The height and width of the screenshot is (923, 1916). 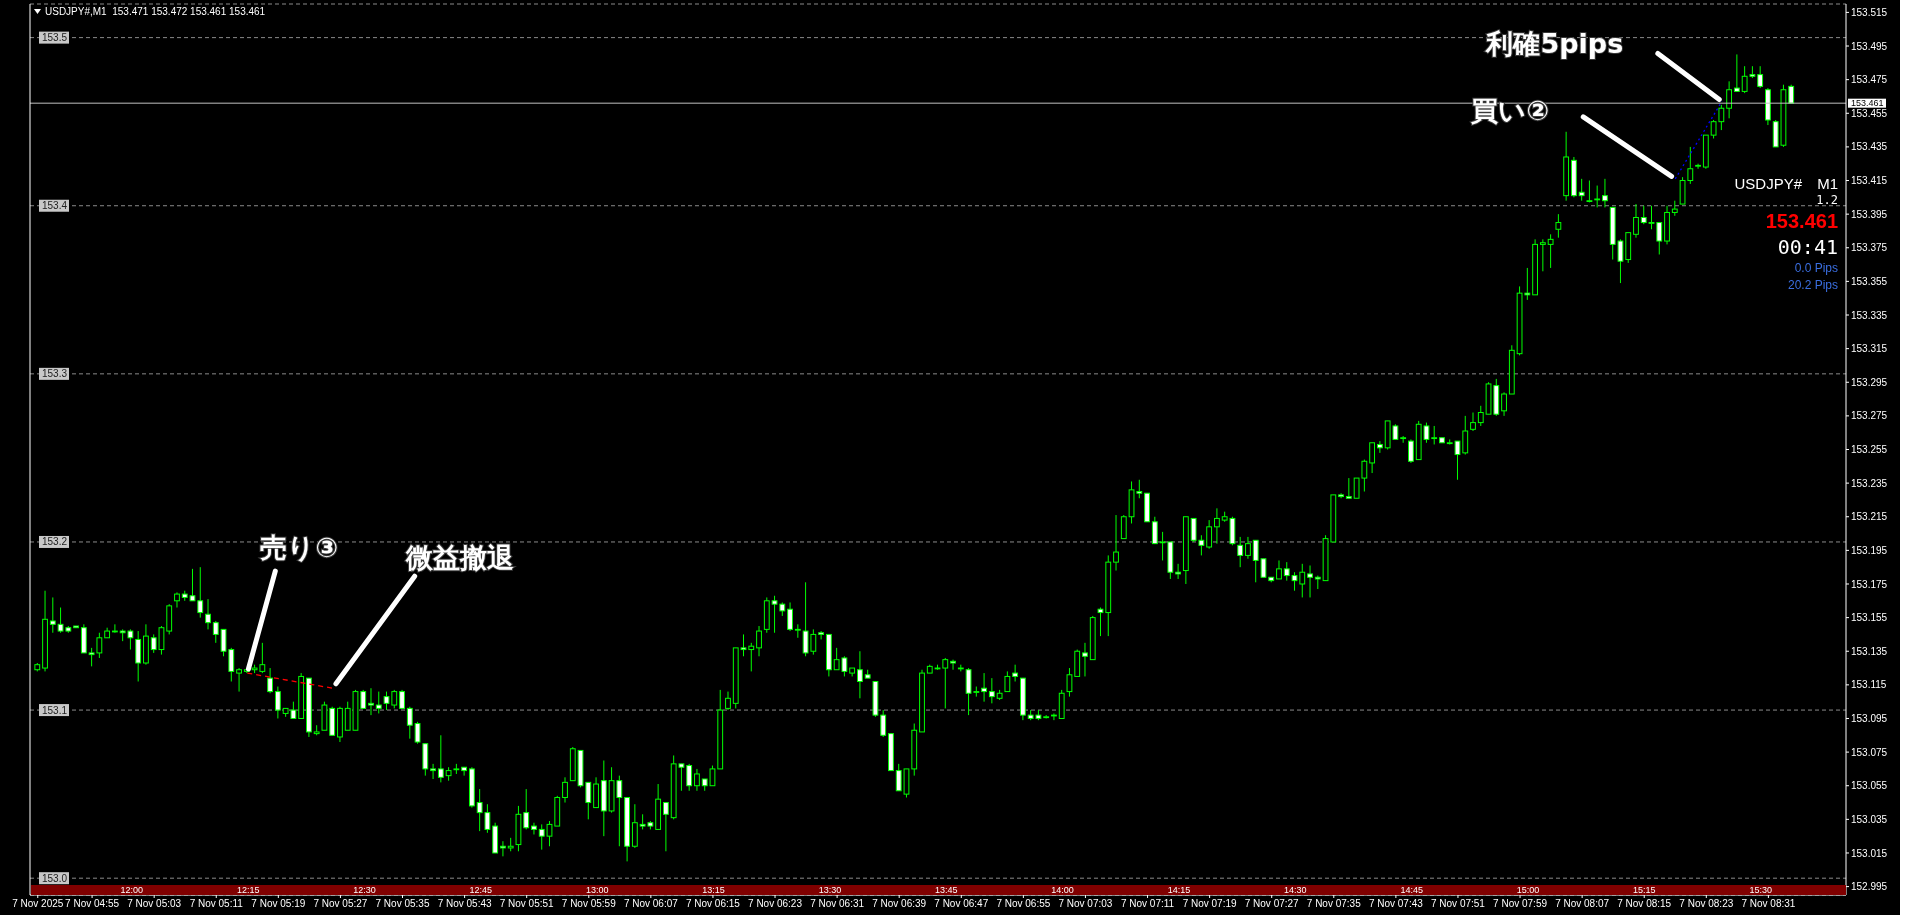 What do you see at coordinates (155, 11) in the screenshot?
I see `chart-title: USDJPY#,M1 153.471 153.472 153.461 153.461` at bounding box center [155, 11].